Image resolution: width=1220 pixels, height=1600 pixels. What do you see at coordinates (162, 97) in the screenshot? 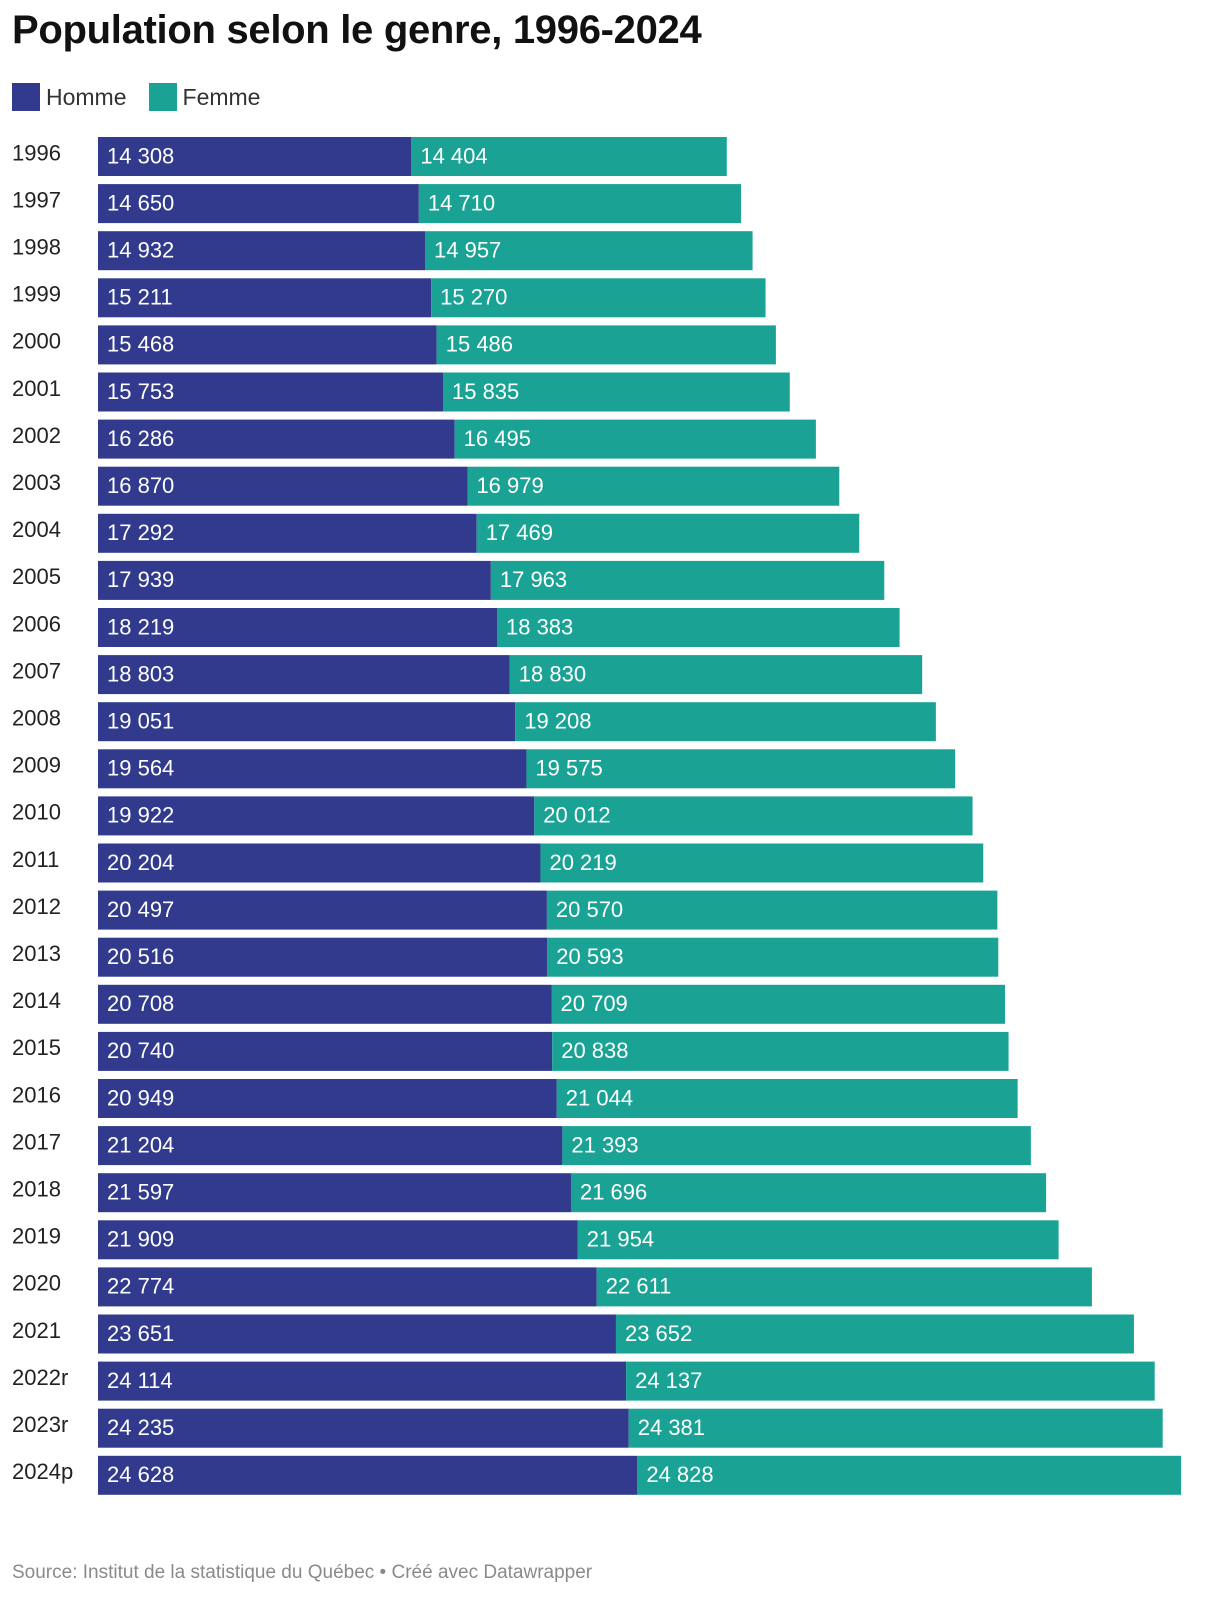
I see `legend-swatch-femme` at bounding box center [162, 97].